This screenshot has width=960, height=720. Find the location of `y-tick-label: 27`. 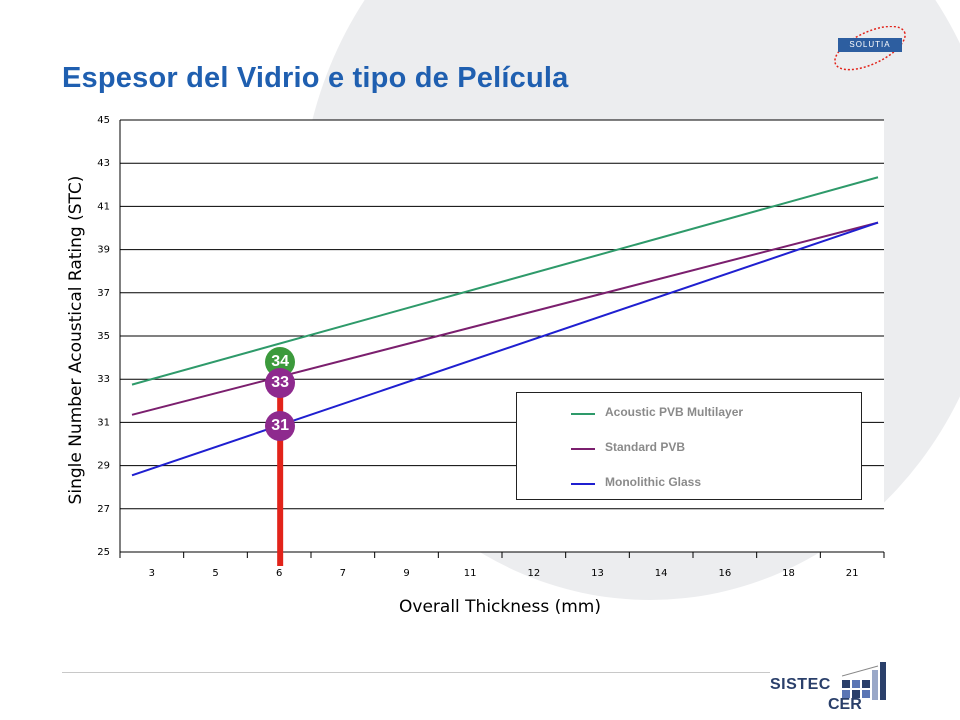

y-tick-label: 27 is located at coordinates (103, 509).